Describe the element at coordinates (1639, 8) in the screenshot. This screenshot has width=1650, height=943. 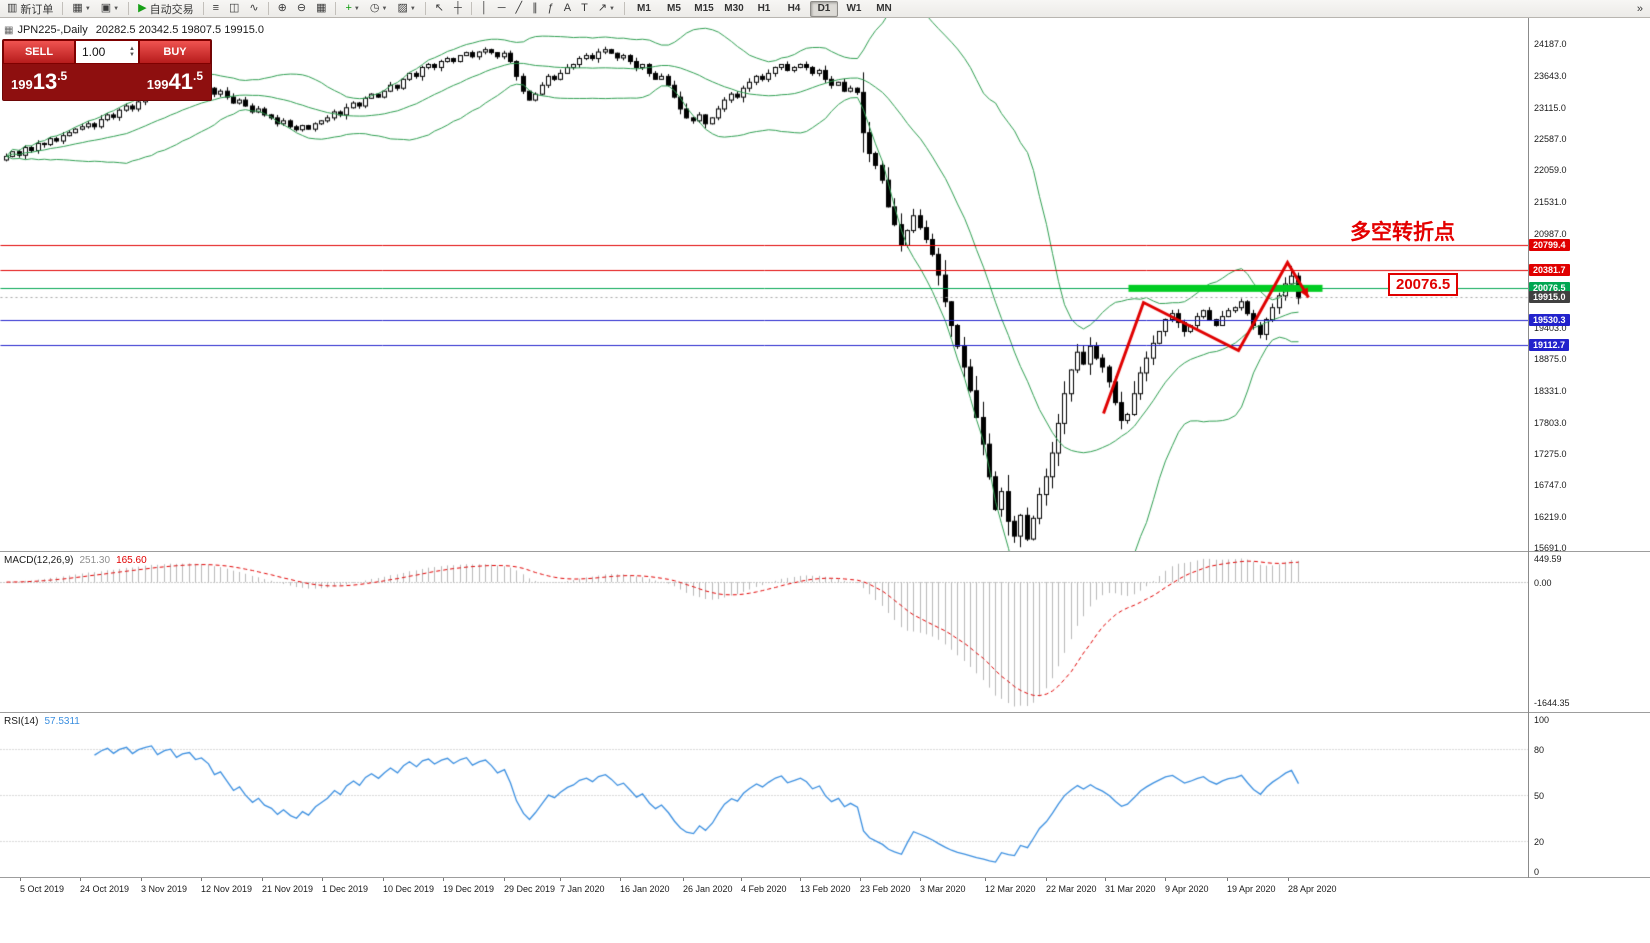
I see `toolbar-overflow-icon: »` at that location.